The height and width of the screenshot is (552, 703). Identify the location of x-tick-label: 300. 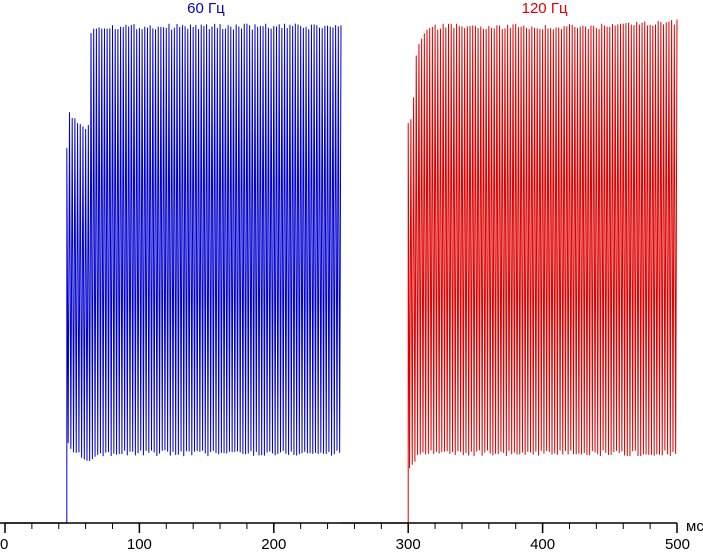
(408, 544).